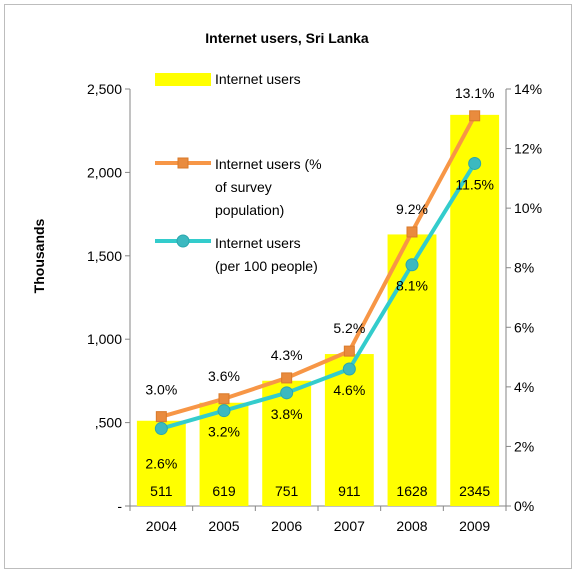 The height and width of the screenshot is (575, 578). What do you see at coordinates (349, 491) in the screenshot?
I see `bar-data-label: 911` at bounding box center [349, 491].